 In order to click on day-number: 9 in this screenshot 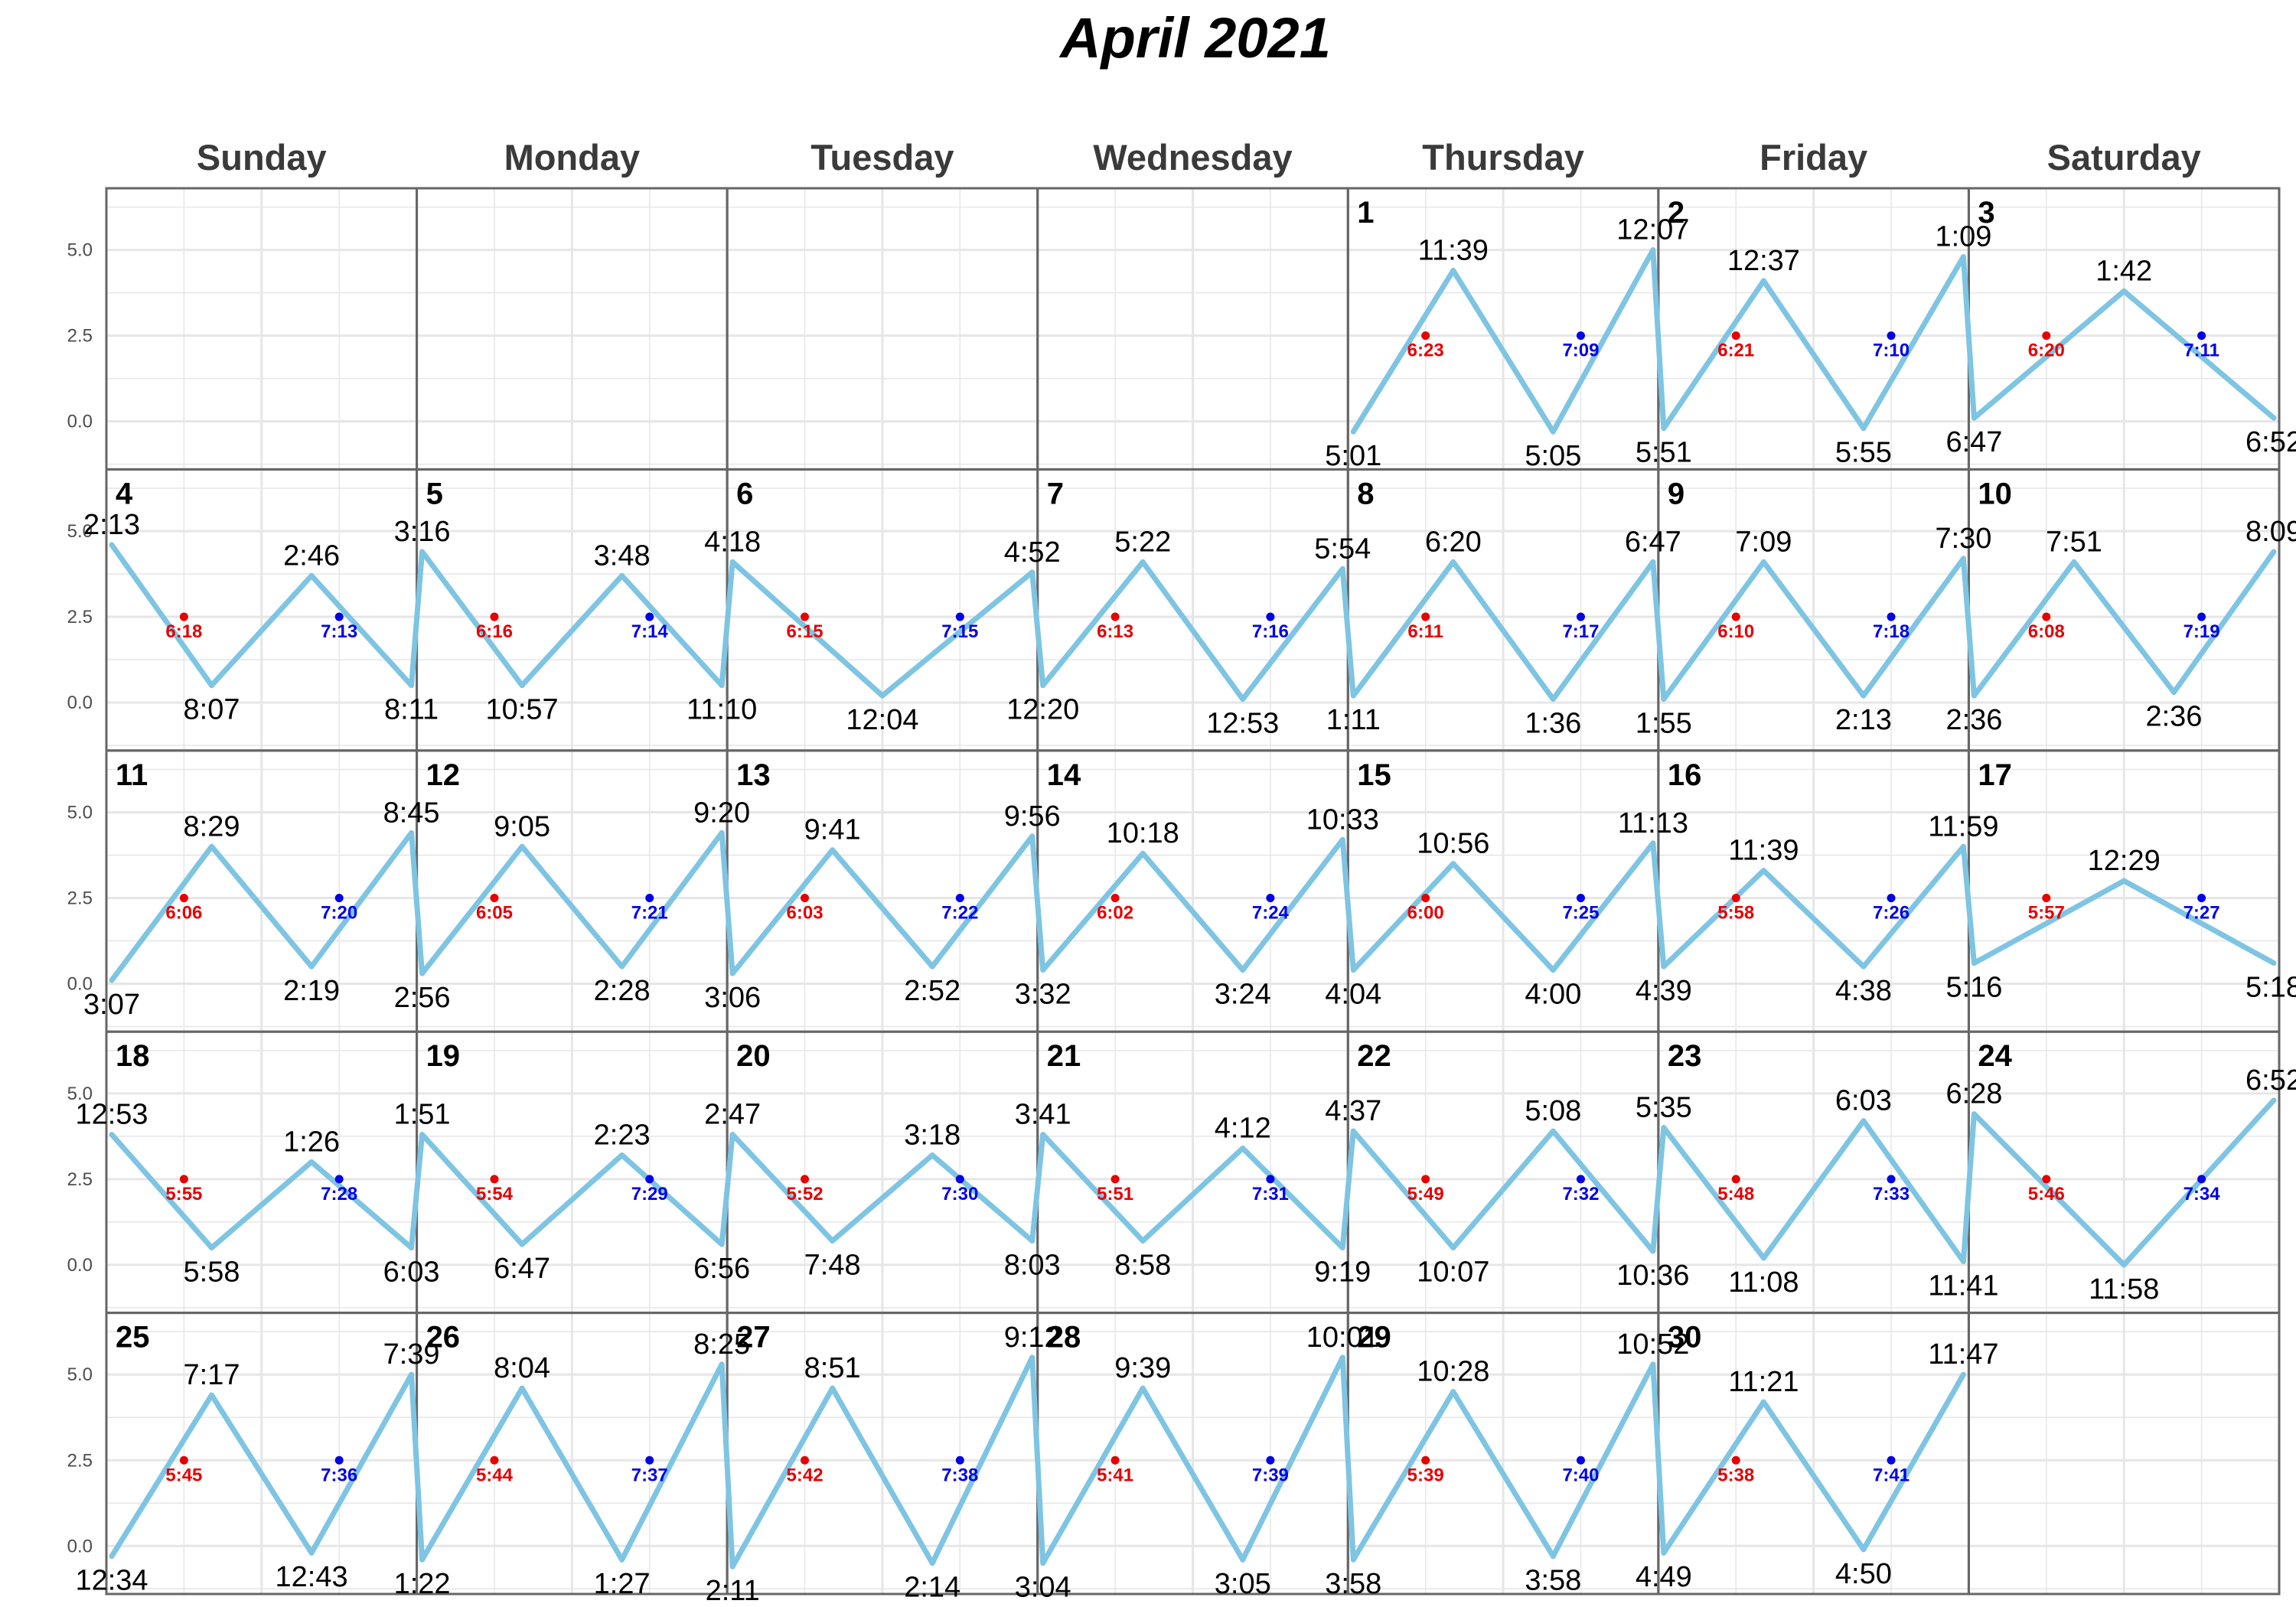, I will do `click(1676, 494)`.